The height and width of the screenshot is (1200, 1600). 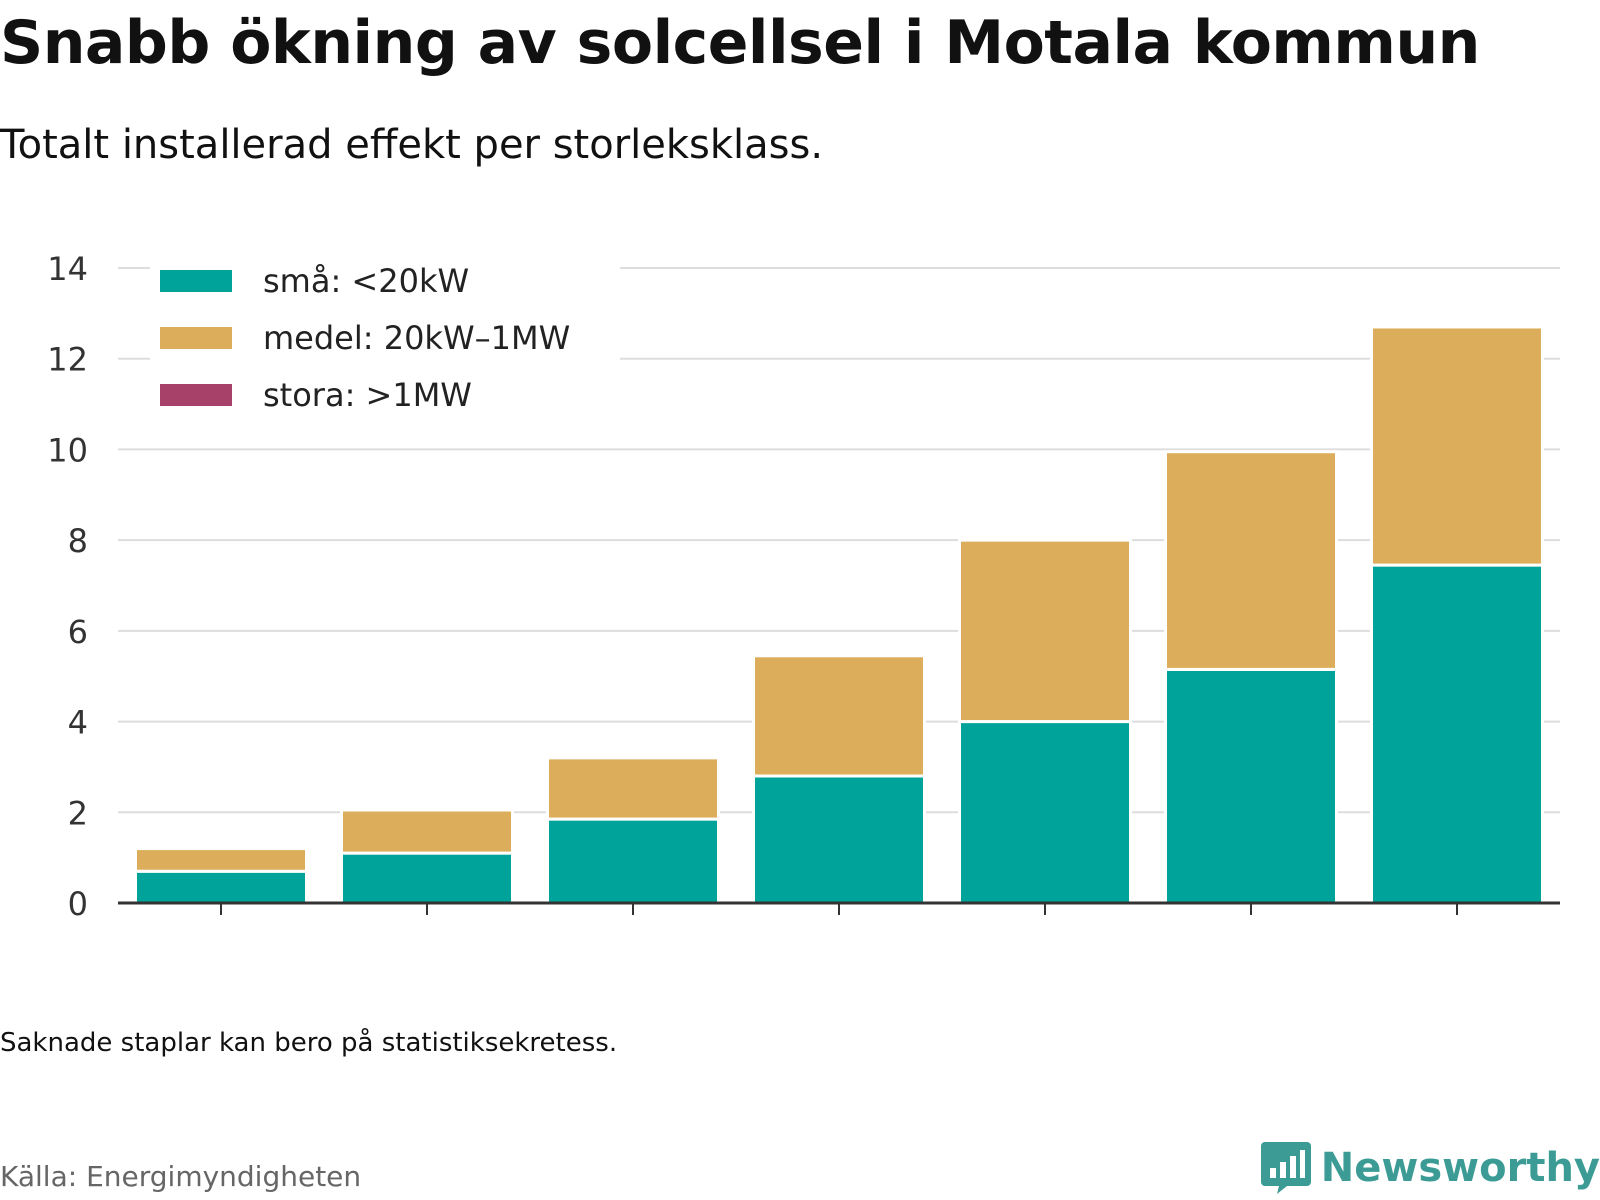 I want to click on y-tick-label: 0, so click(x=78, y=904).